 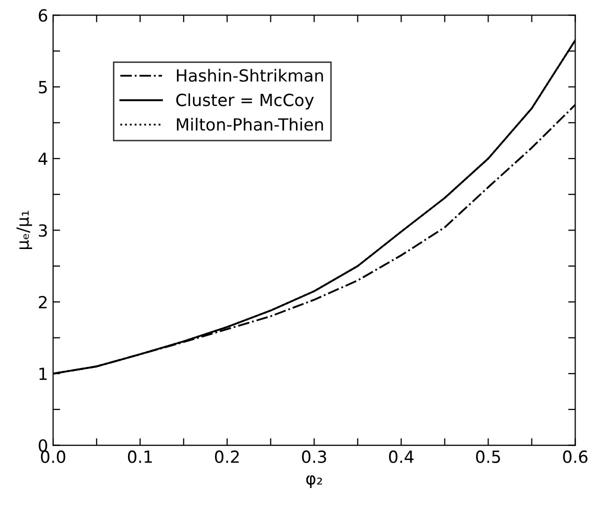 What do you see at coordinates (249, 75) in the screenshot?
I see `legend-label: Hashin-Shtrikman` at bounding box center [249, 75].